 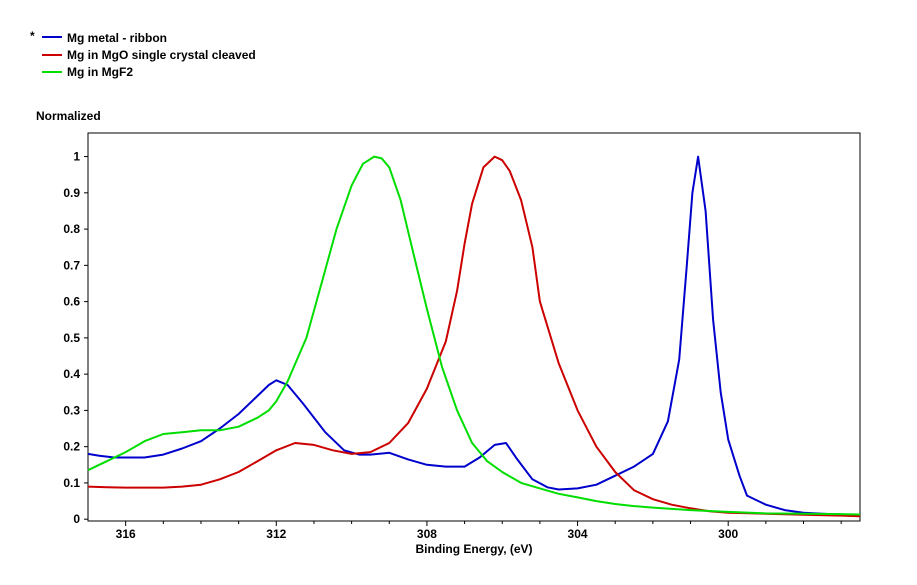 I want to click on y-axis: 0 0.1 0.2 0.3 0.4 0.5 0.6 0.7 0.8 0.9 1, so click(x=75, y=338).